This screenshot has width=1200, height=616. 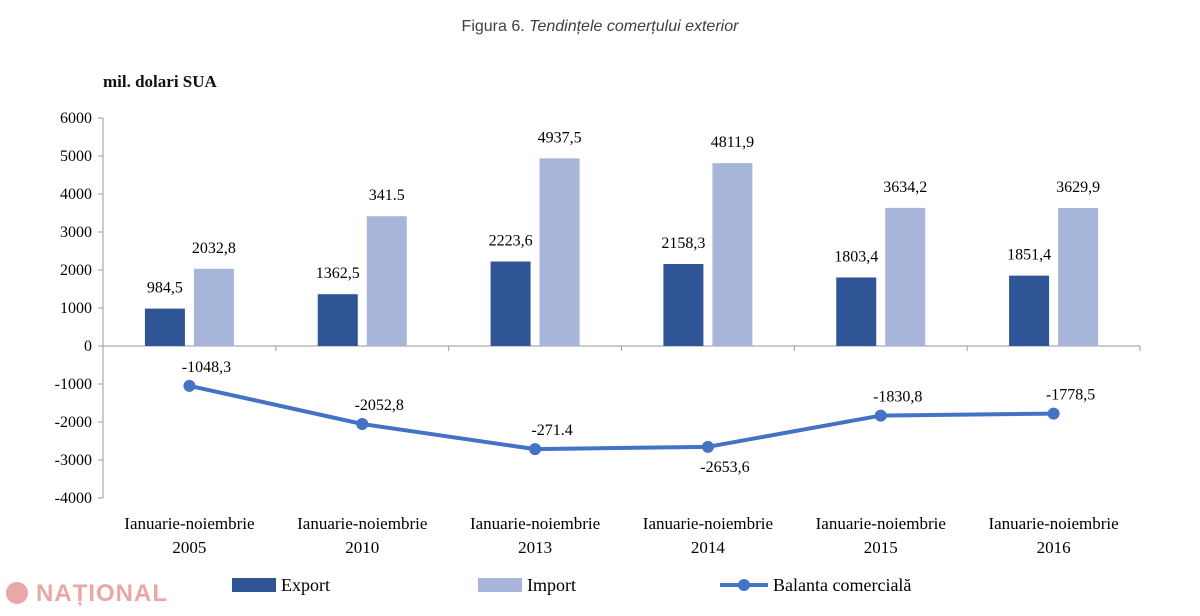 What do you see at coordinates (1070, 395) in the screenshot?
I see `balance-data-label: -1778,5` at bounding box center [1070, 395].